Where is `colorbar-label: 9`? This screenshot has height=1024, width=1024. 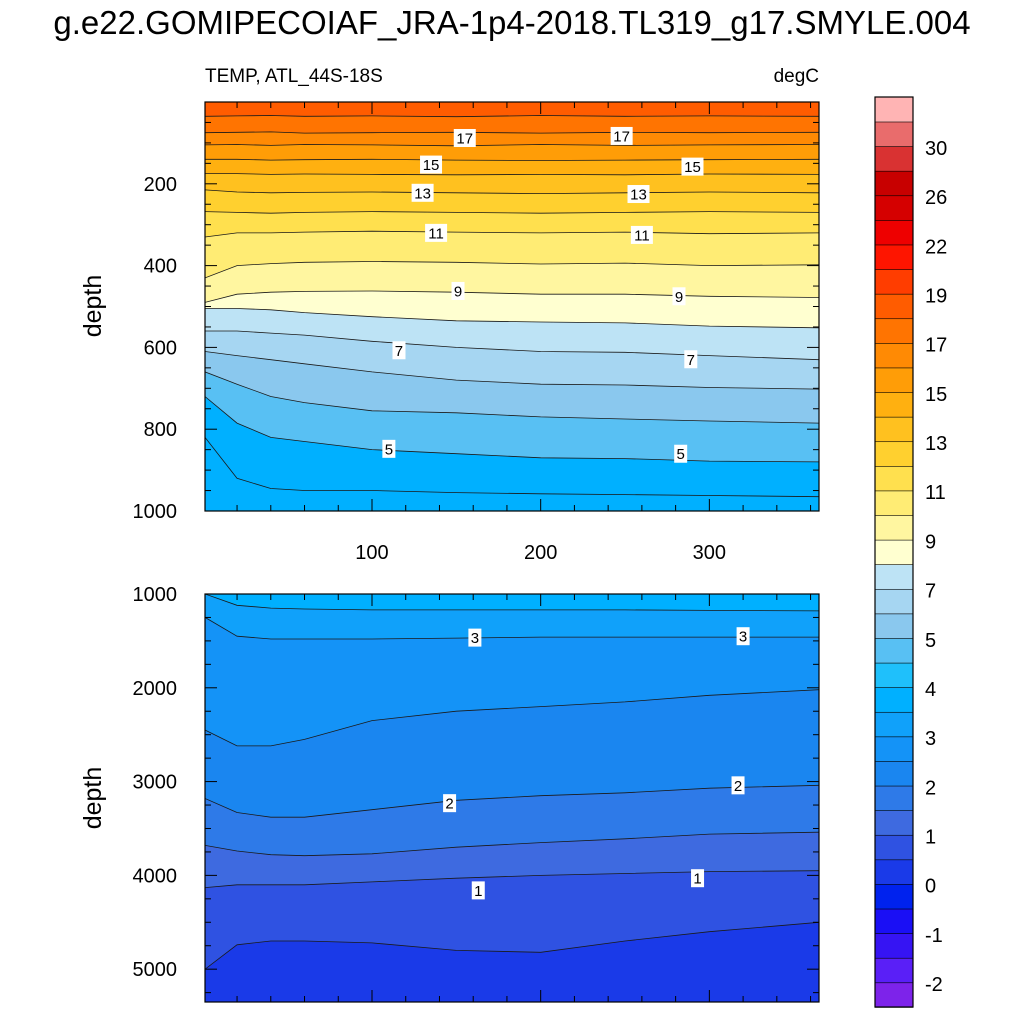
colorbar-label: 9 is located at coordinates (930, 542).